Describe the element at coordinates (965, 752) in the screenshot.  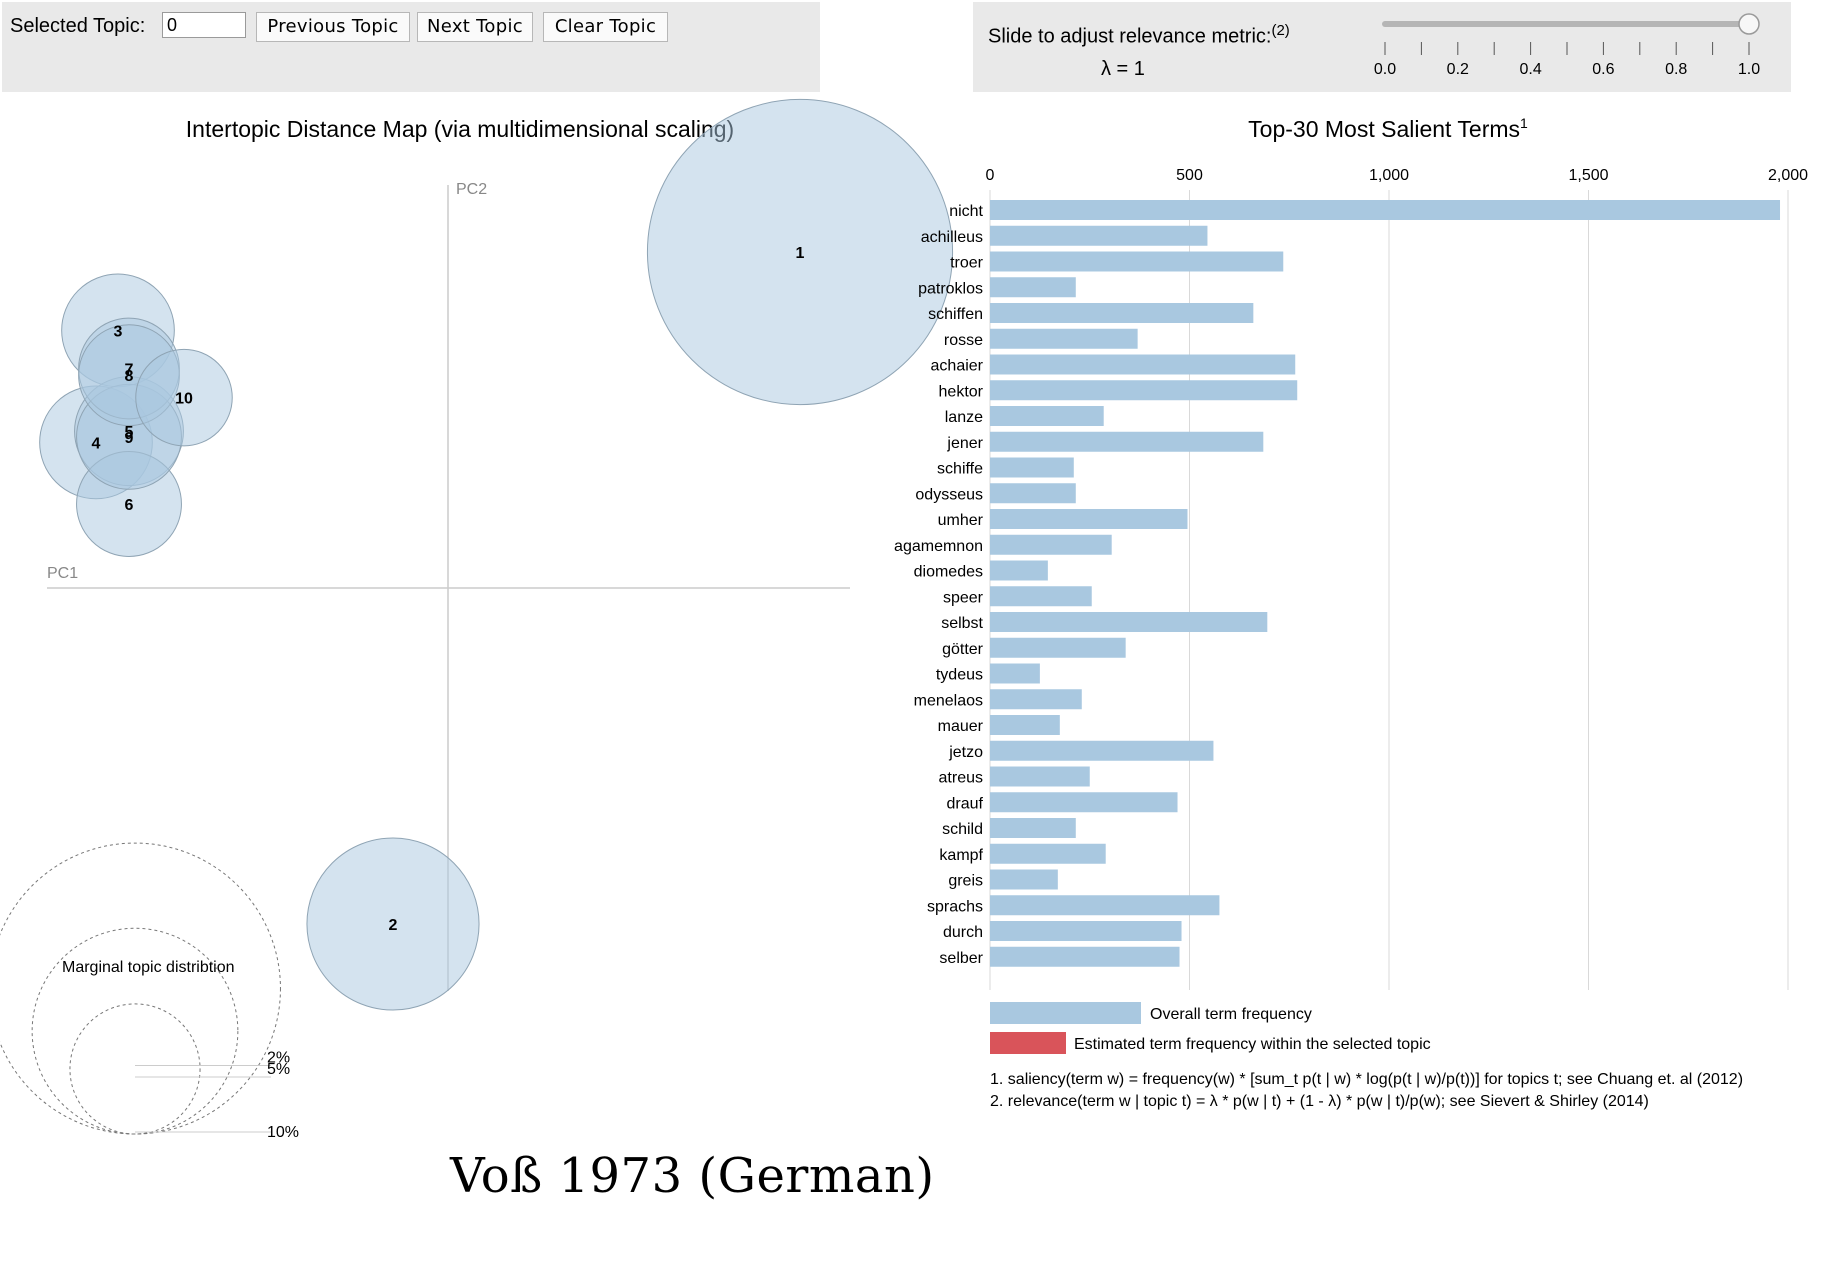
I see `term-label-jetzo: jetzo` at that location.